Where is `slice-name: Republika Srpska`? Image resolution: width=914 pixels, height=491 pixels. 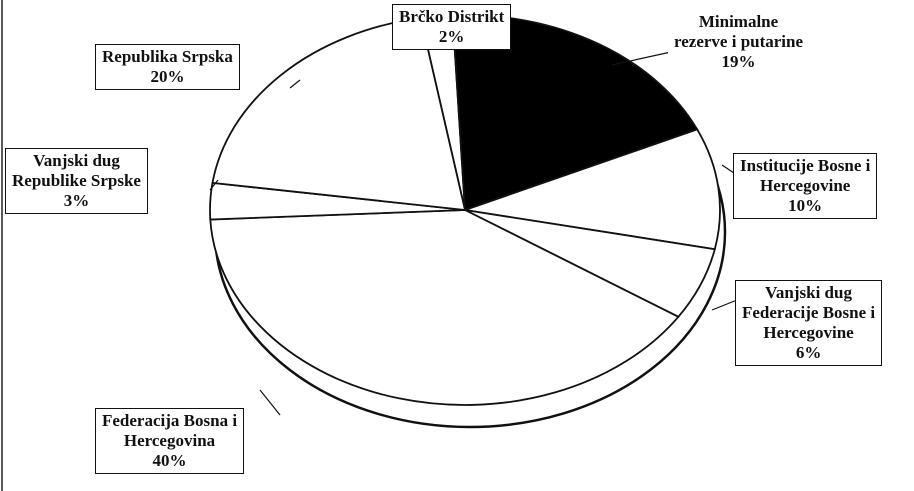
slice-name: Republika Srpska is located at coordinates (167, 56).